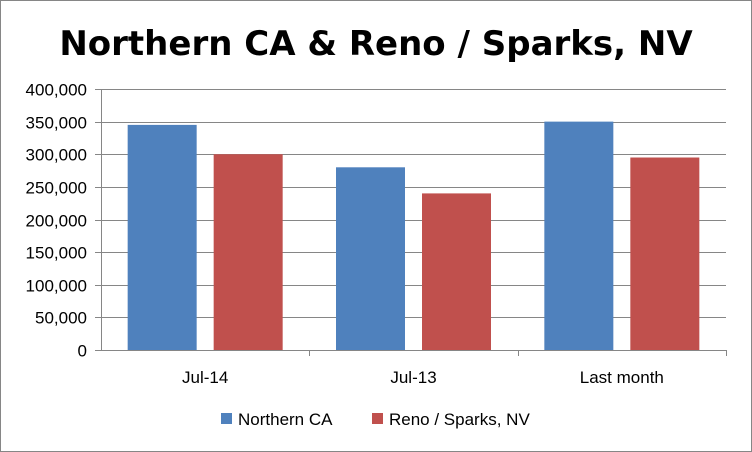  Describe the element at coordinates (285, 419) in the screenshot. I see `legend-label: Northern CA` at that location.